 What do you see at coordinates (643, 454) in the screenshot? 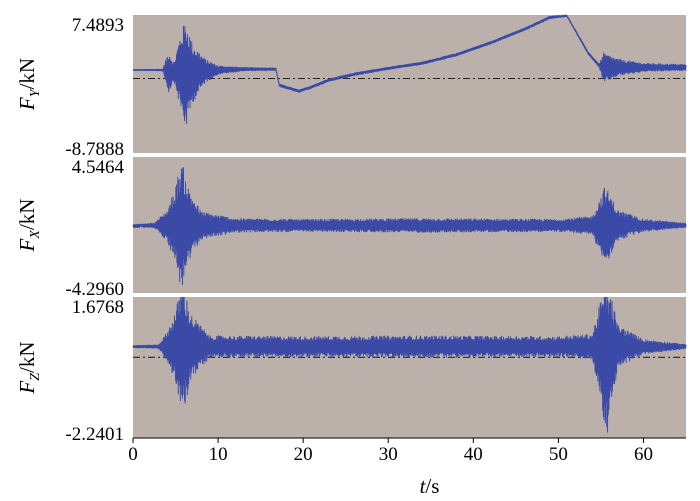
I see `x-tick-label: 60` at bounding box center [643, 454].